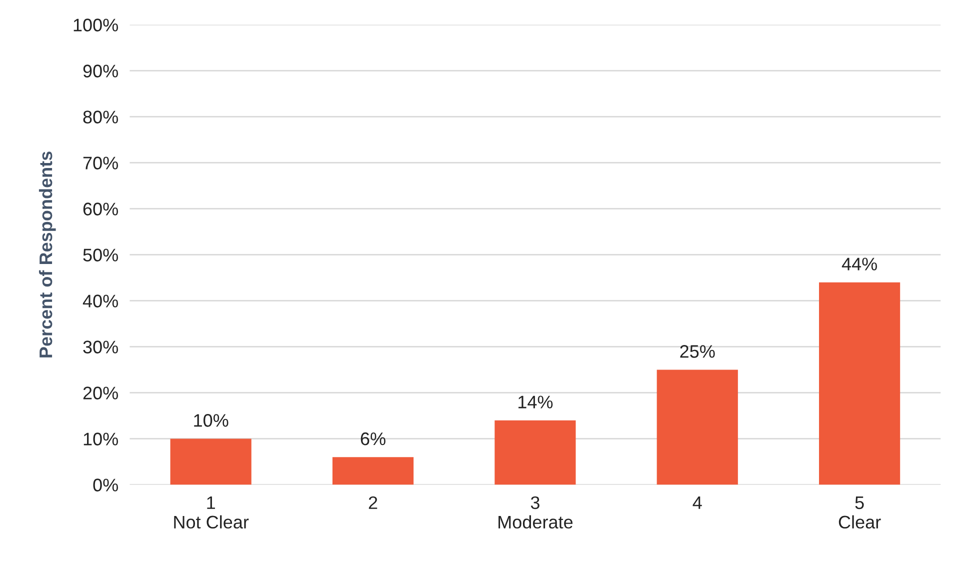  Describe the element at coordinates (859, 264) in the screenshot. I see `data-label: 44%` at that location.